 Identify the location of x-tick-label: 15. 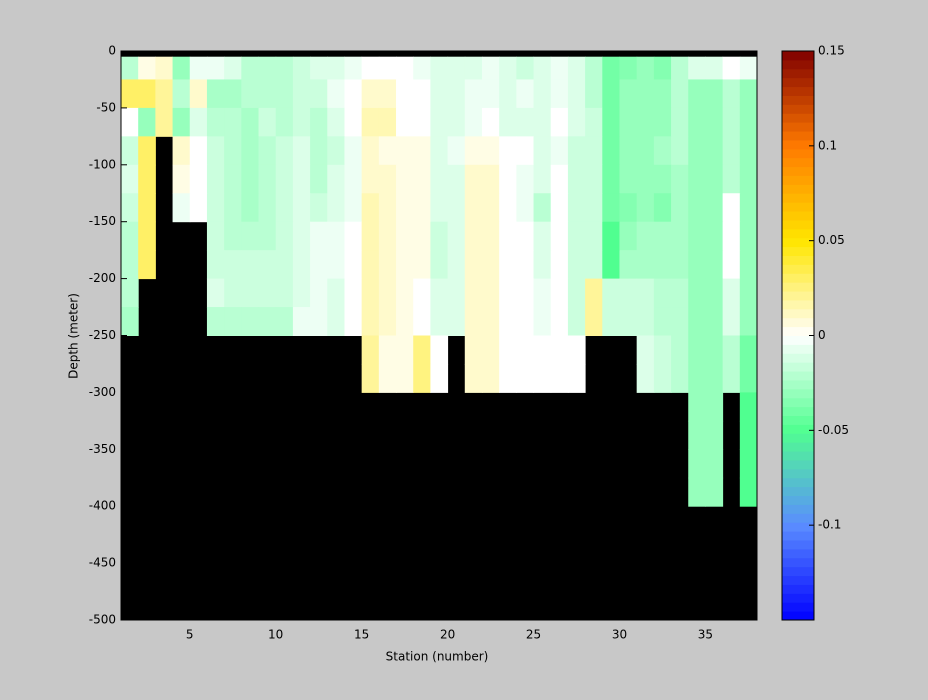
(361, 635).